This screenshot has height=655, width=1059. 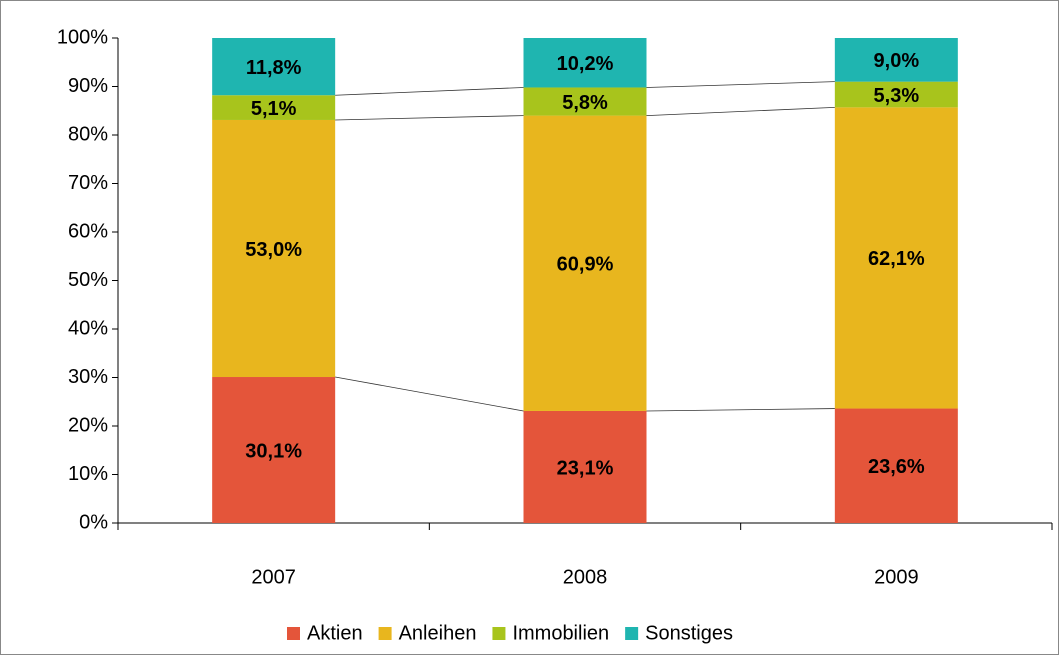 I want to click on data-label: 9,0%, so click(x=897, y=61).